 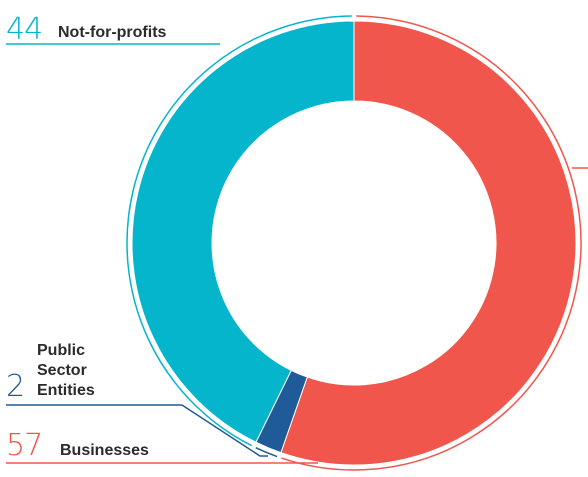 What do you see at coordinates (112, 32) in the screenshot?
I see `not-for-profits-label: Not-for-profits` at bounding box center [112, 32].